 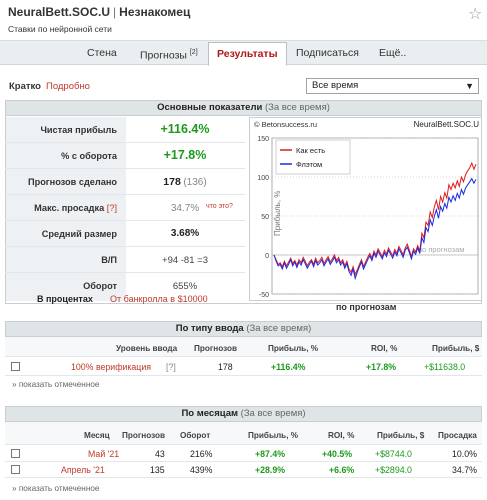 What do you see at coordinates (97, 435) in the screenshot?
I see `col-header-month: Месяц` at bounding box center [97, 435].